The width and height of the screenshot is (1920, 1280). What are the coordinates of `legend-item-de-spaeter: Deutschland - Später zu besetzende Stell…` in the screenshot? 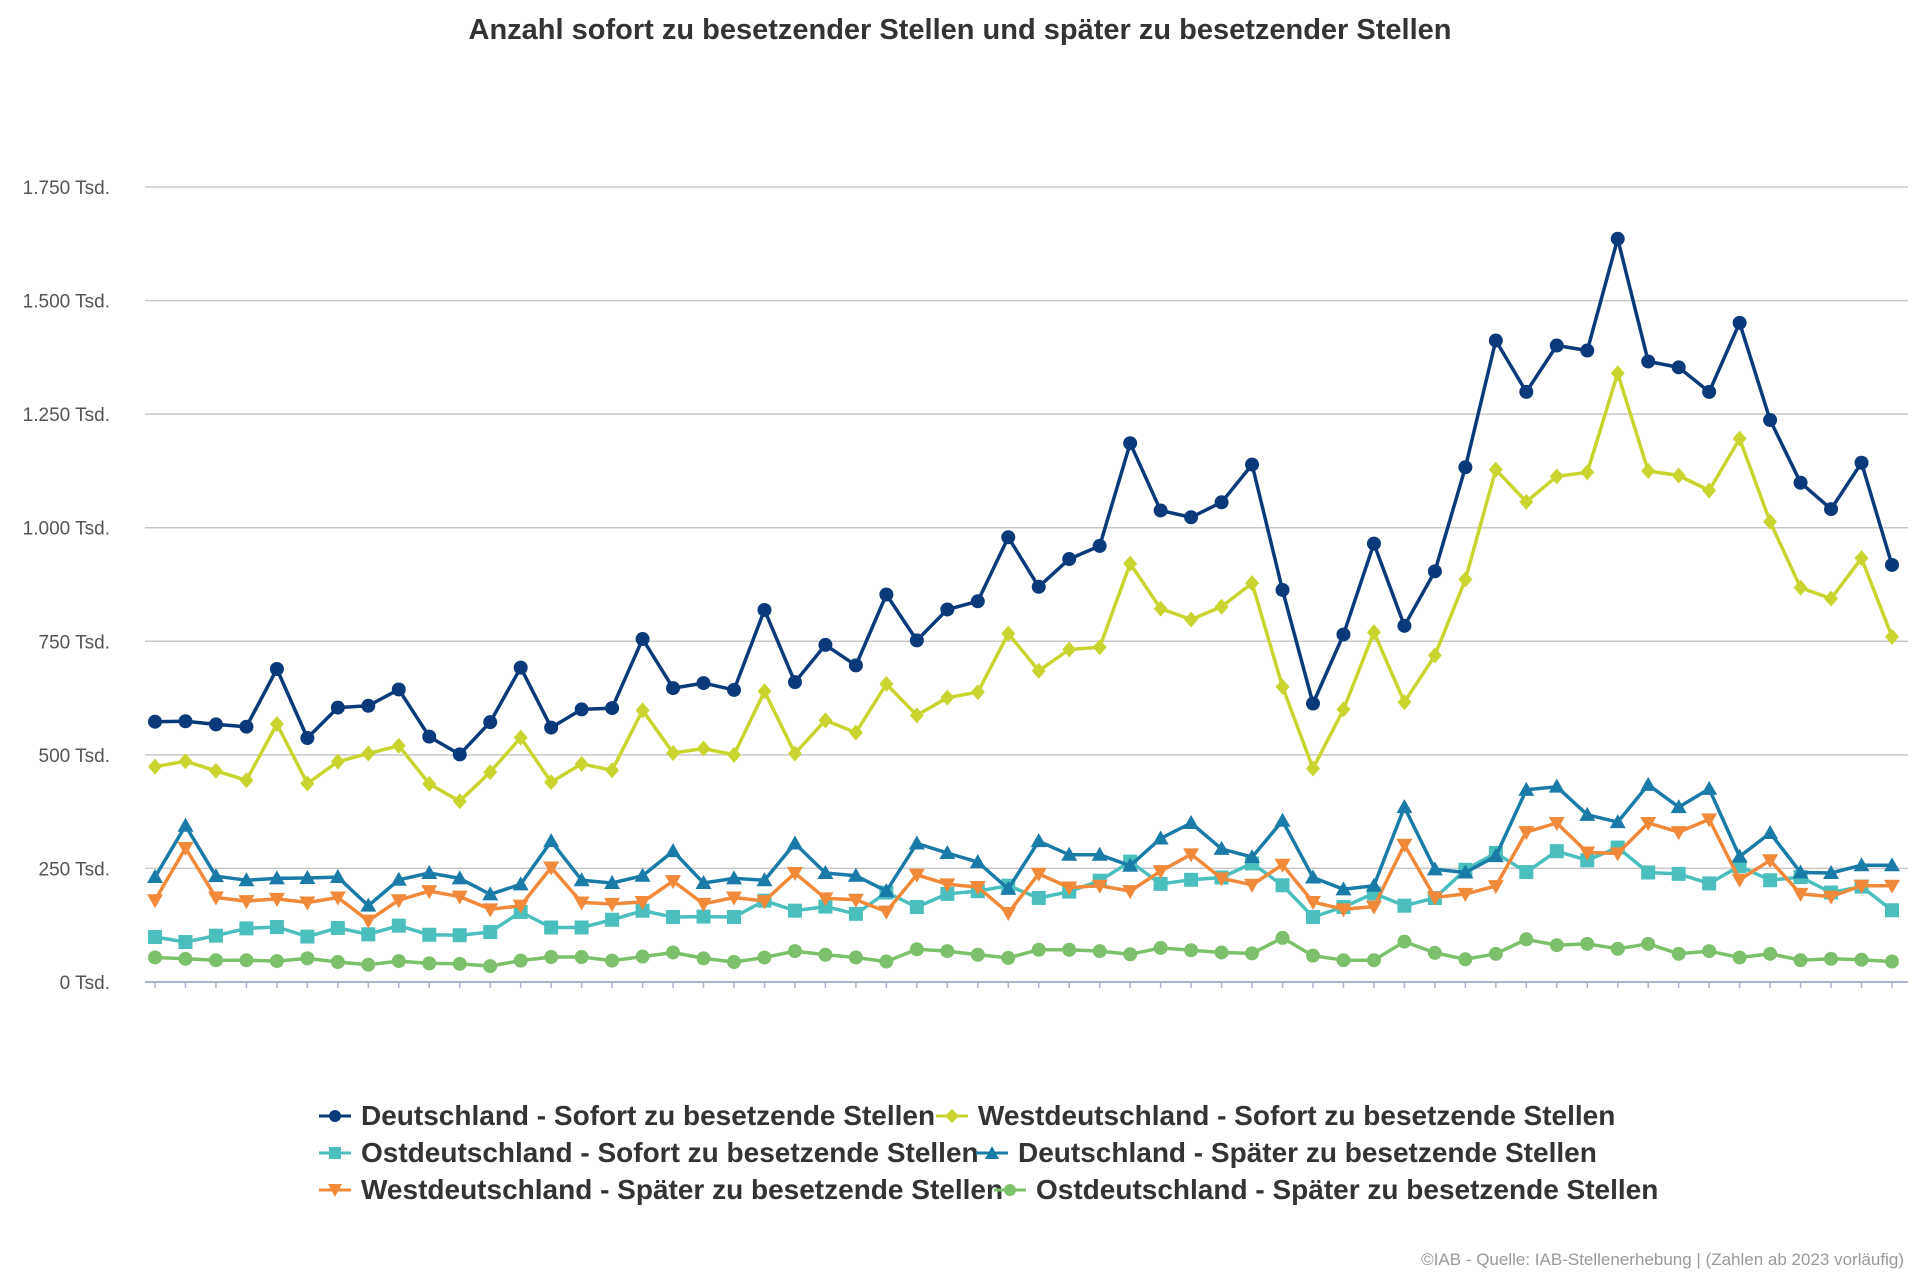 It's located at (1285, 1153).